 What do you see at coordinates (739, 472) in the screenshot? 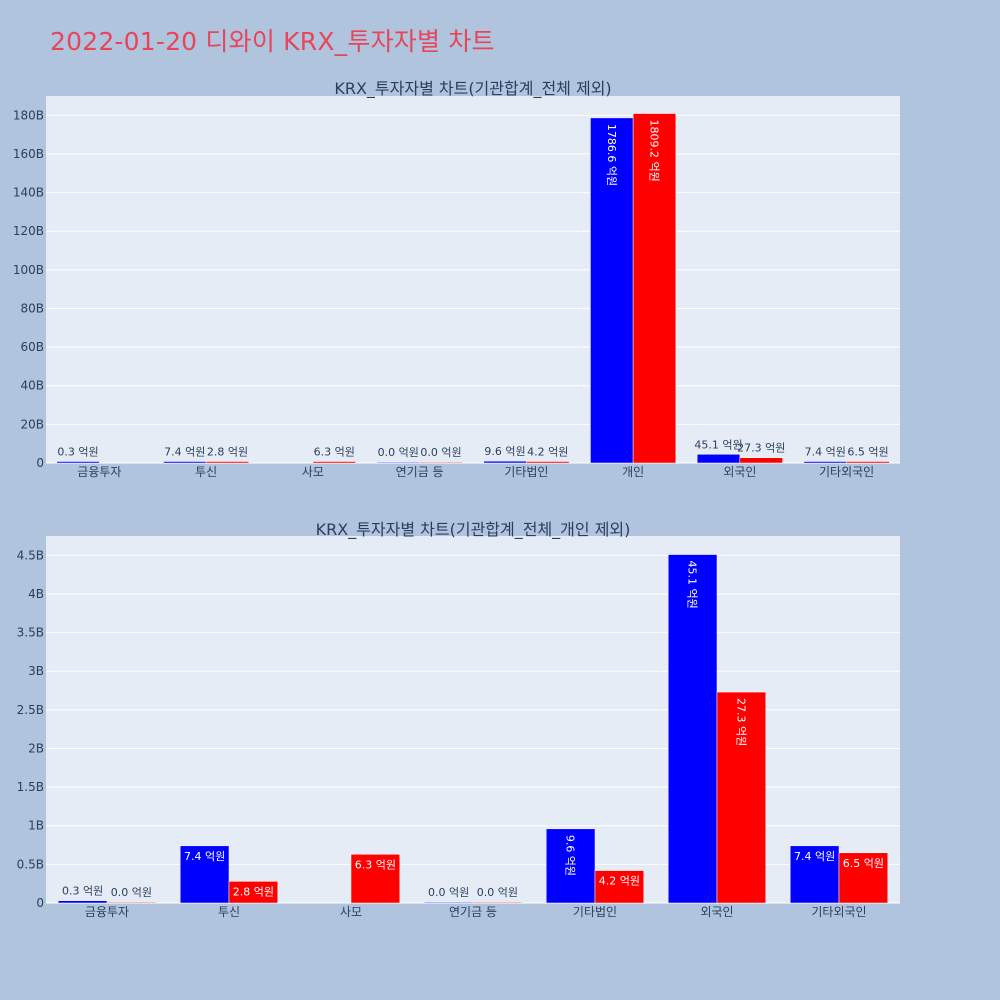
I see `chart1-x-tick-label: 외국인` at bounding box center [739, 472].